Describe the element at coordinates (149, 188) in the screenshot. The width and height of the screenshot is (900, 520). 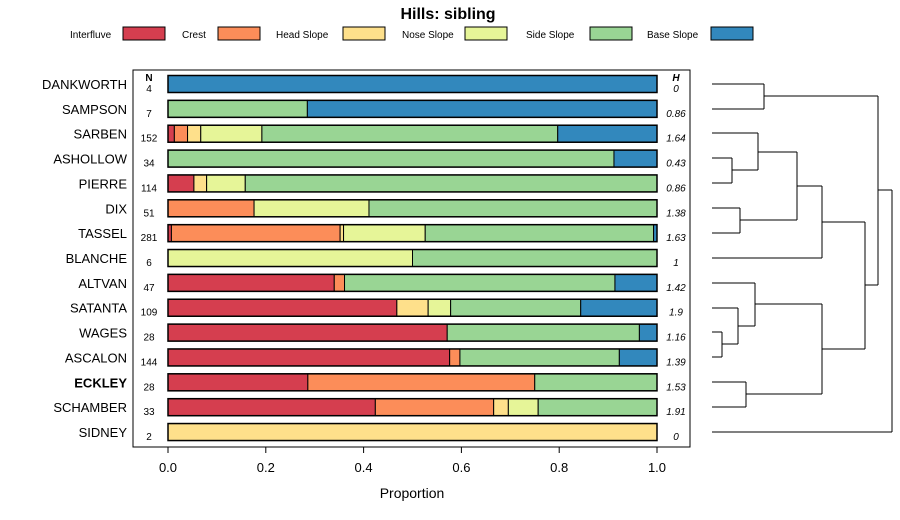
I see `row-n-value: 114` at that location.